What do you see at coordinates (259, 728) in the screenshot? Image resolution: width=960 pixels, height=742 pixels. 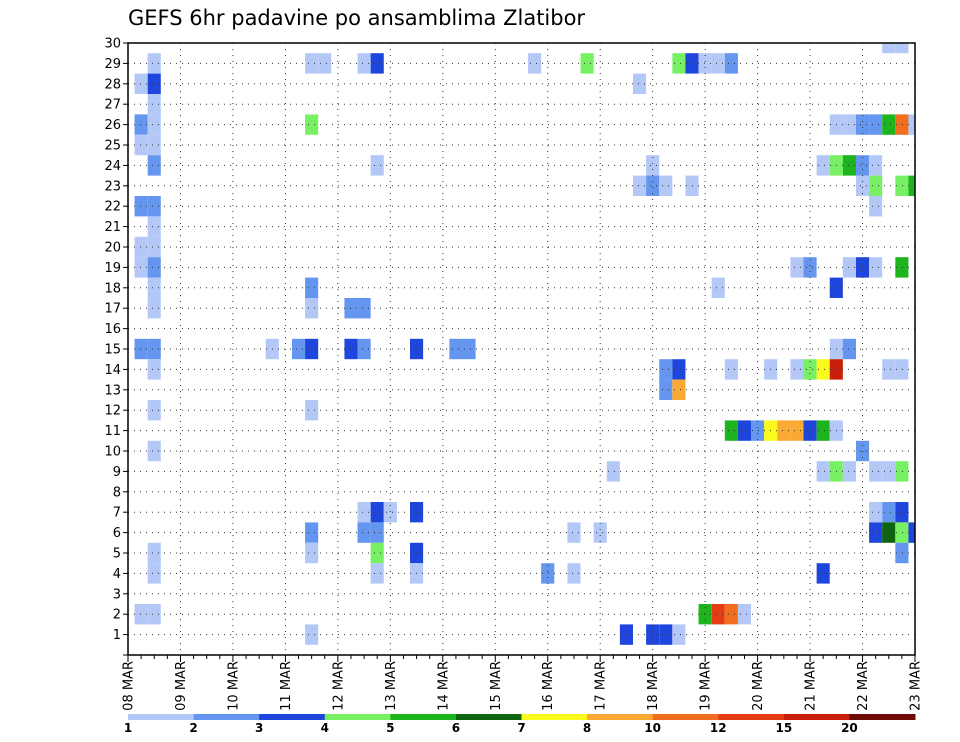 I see `colorbar-label: 3` at bounding box center [259, 728].